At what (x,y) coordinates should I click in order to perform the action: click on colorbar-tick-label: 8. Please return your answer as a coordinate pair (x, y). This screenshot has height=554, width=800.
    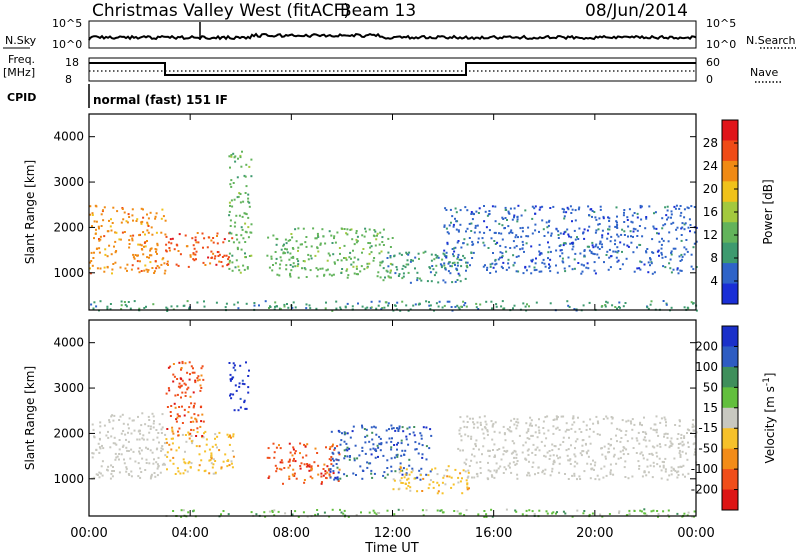
    Looking at the image, I should click on (714, 258).